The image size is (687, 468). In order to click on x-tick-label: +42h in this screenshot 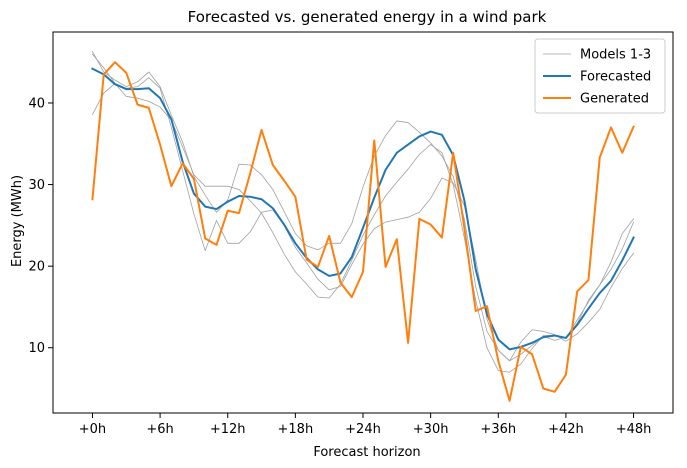, I will do `click(566, 429)`.